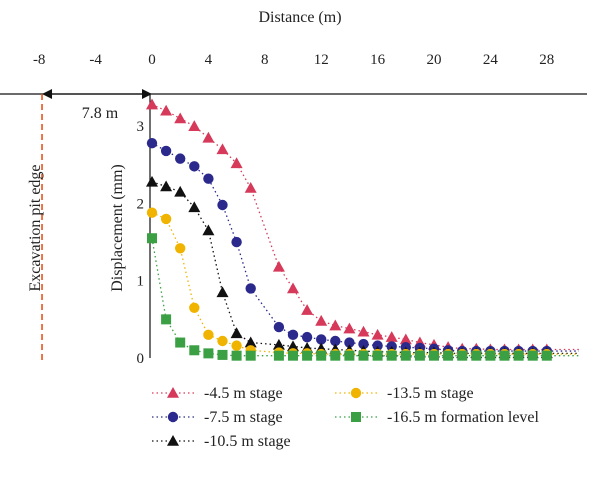 This screenshot has width=600, height=480. I want to click on y-axis-label: Displacement (mm), so click(117, 228).